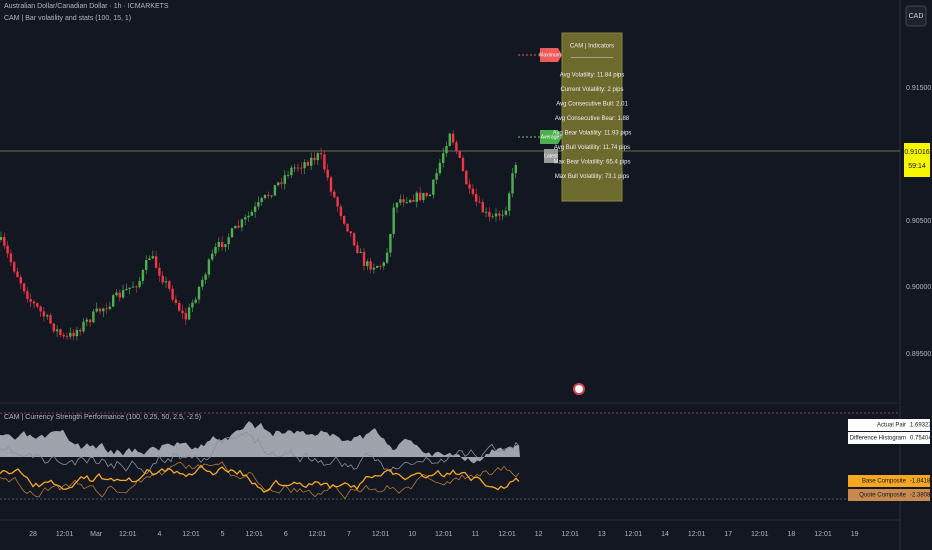  I want to click on time-label: 12, so click(539, 534).